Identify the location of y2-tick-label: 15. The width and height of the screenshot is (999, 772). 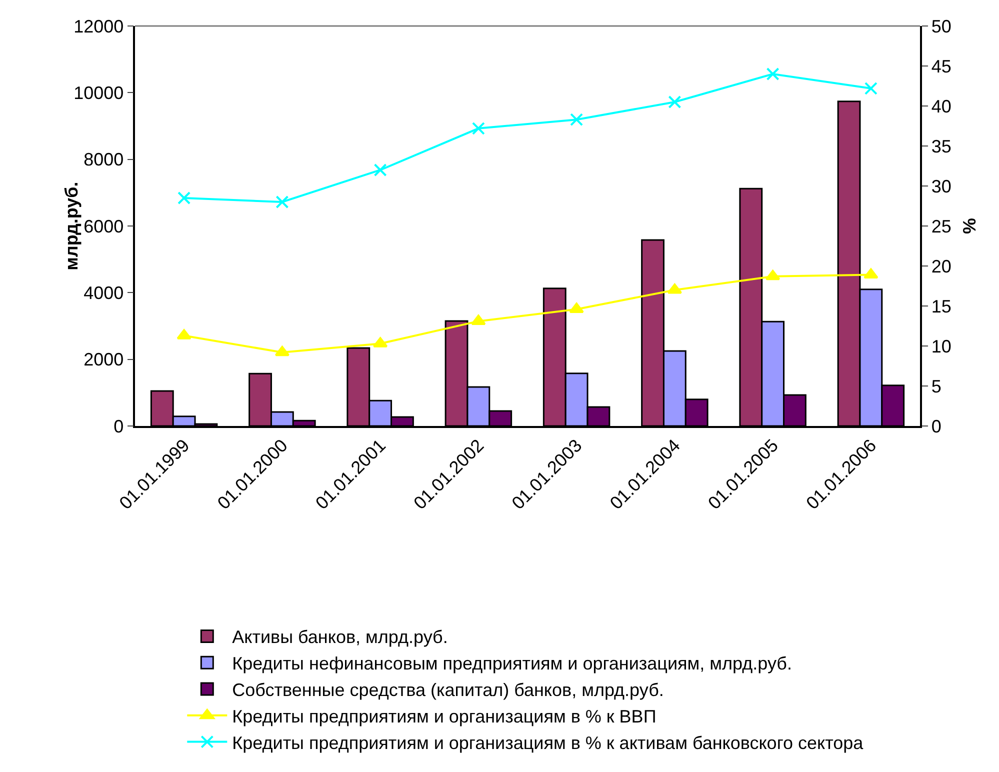
(941, 306).